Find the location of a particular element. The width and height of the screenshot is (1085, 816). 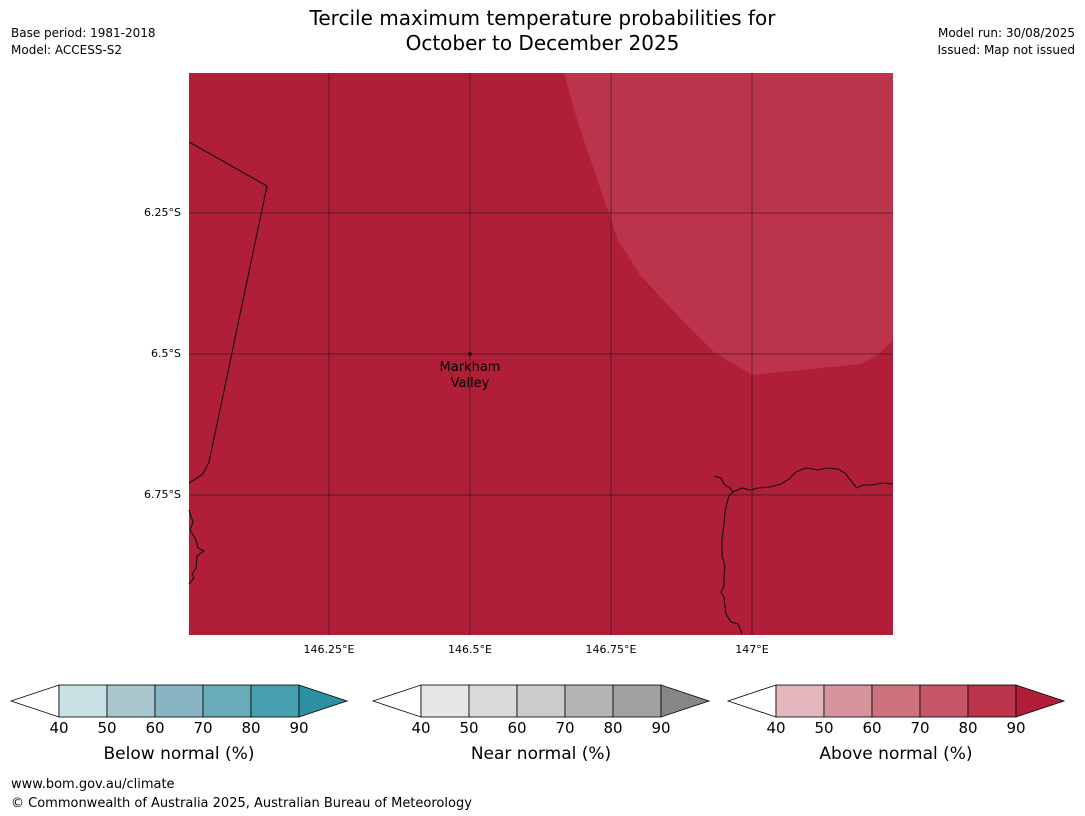

model-run: Model run: 30/08/2025 is located at coordinates (1006, 33).